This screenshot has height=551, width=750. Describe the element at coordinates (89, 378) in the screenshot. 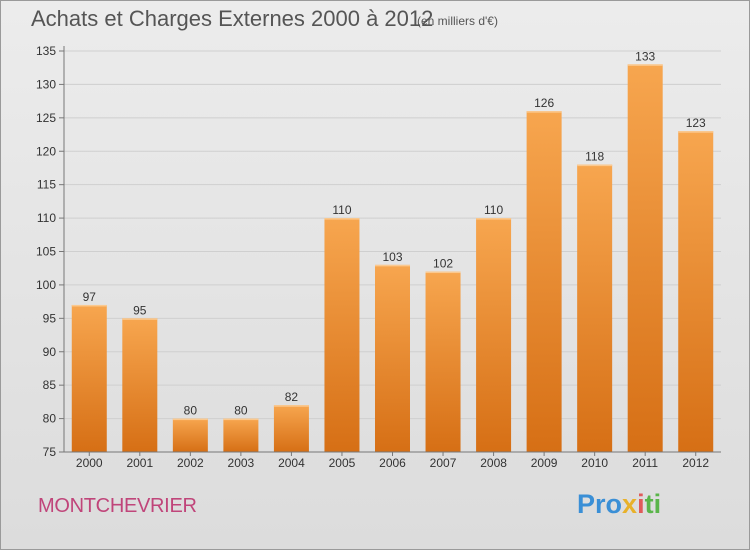

I see `bar-2000` at that location.